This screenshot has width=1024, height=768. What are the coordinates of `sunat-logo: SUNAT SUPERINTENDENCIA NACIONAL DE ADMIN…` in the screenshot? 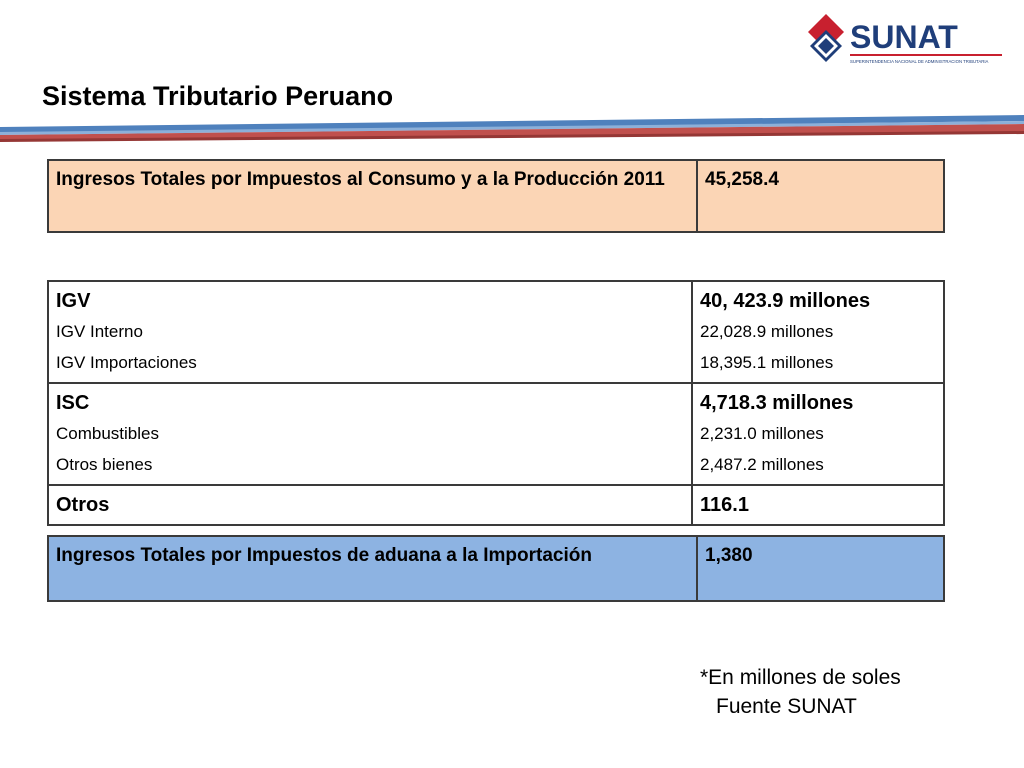 It's located at (906, 41).